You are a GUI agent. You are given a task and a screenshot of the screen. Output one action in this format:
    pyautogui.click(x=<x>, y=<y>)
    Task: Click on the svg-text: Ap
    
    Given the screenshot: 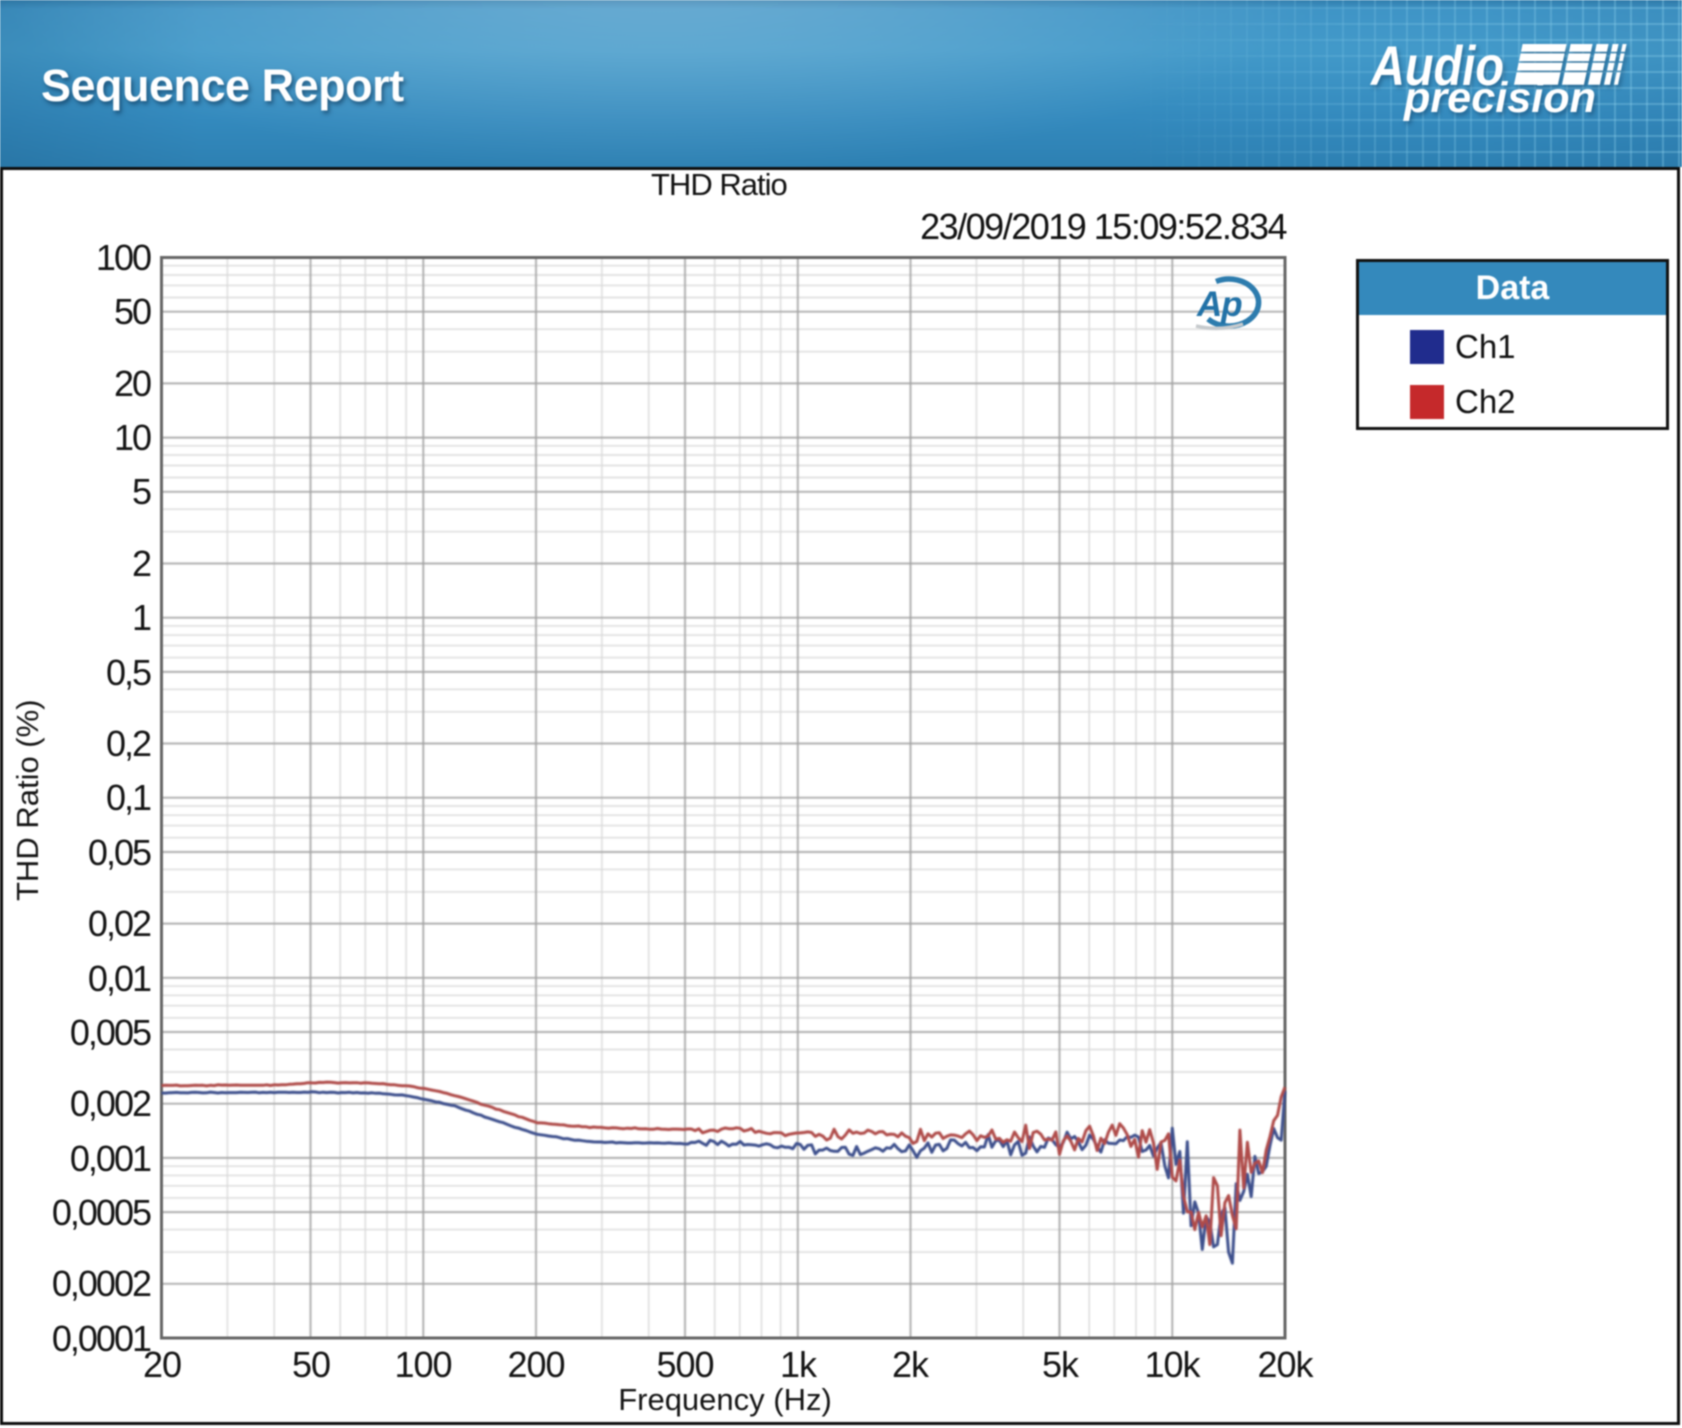 What is the action you would take?
    pyautogui.click(x=1219, y=304)
    